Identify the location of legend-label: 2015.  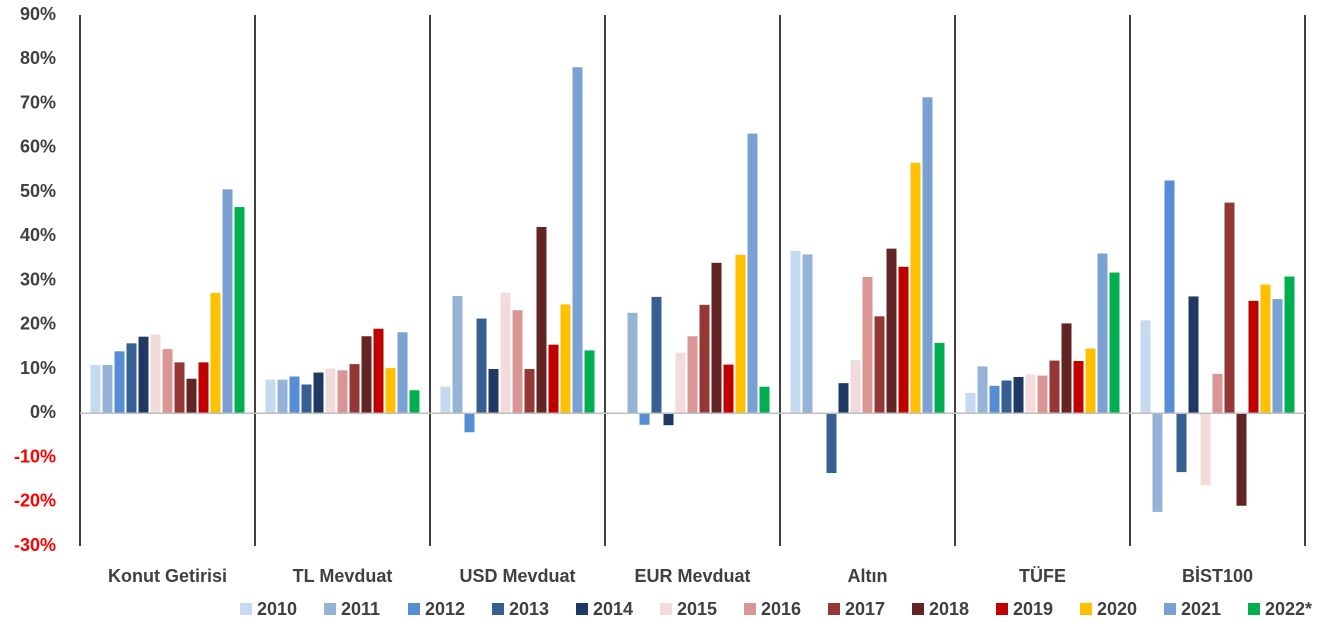
(697, 609).